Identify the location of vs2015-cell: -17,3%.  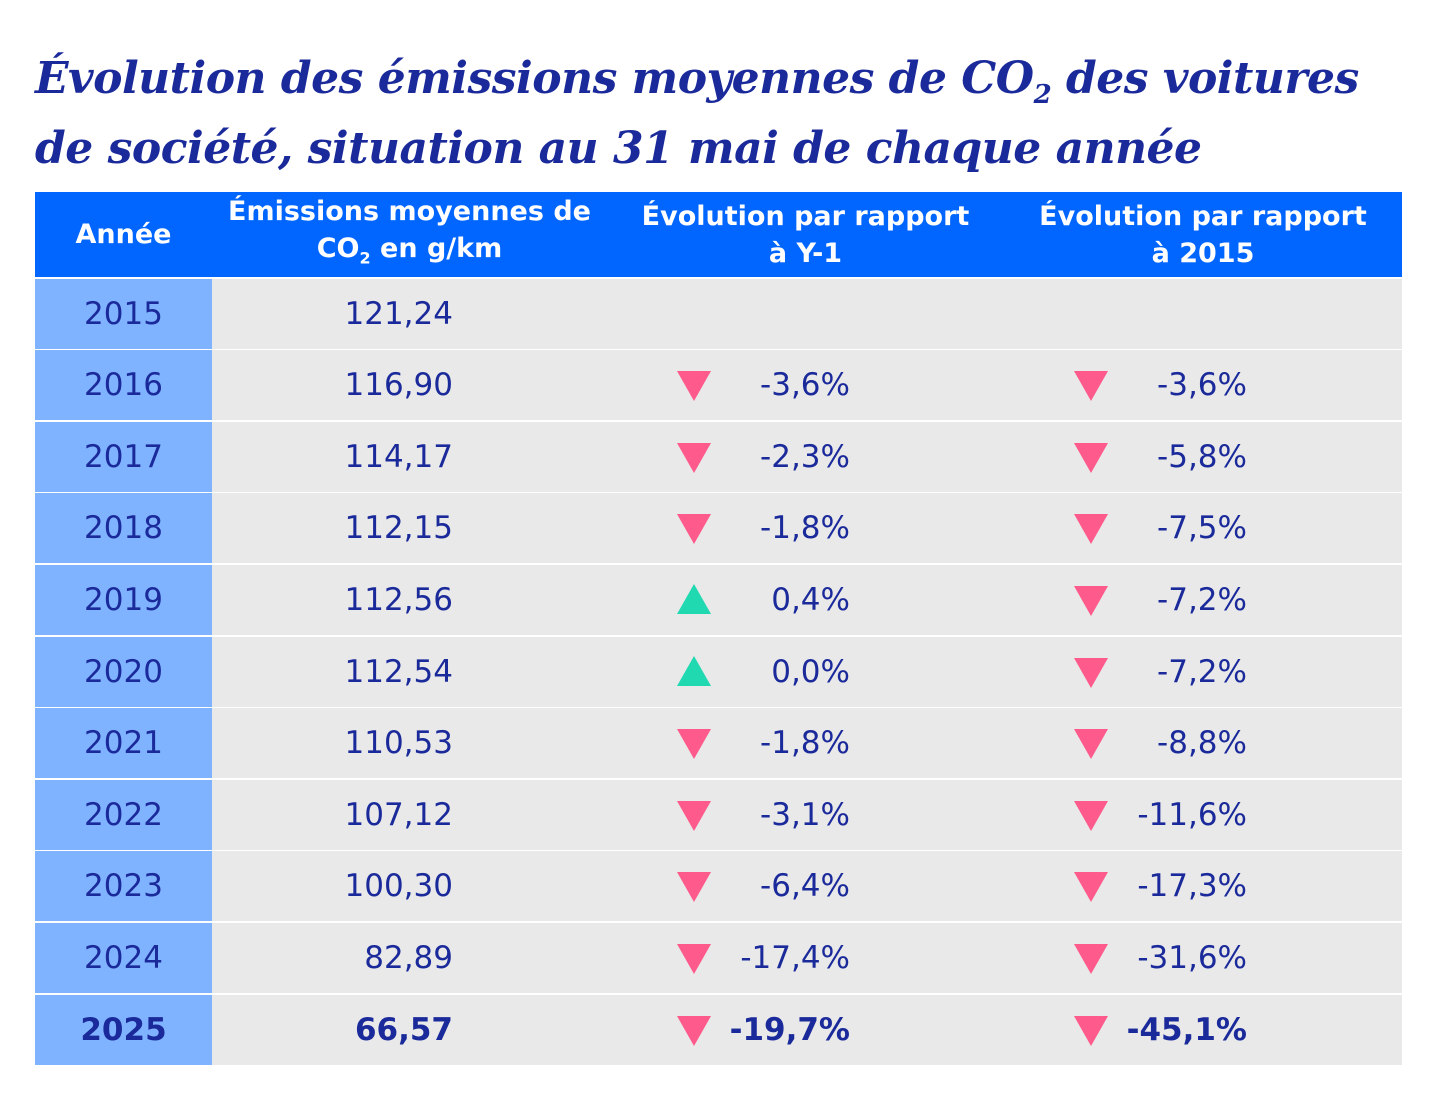
(1151, 886).